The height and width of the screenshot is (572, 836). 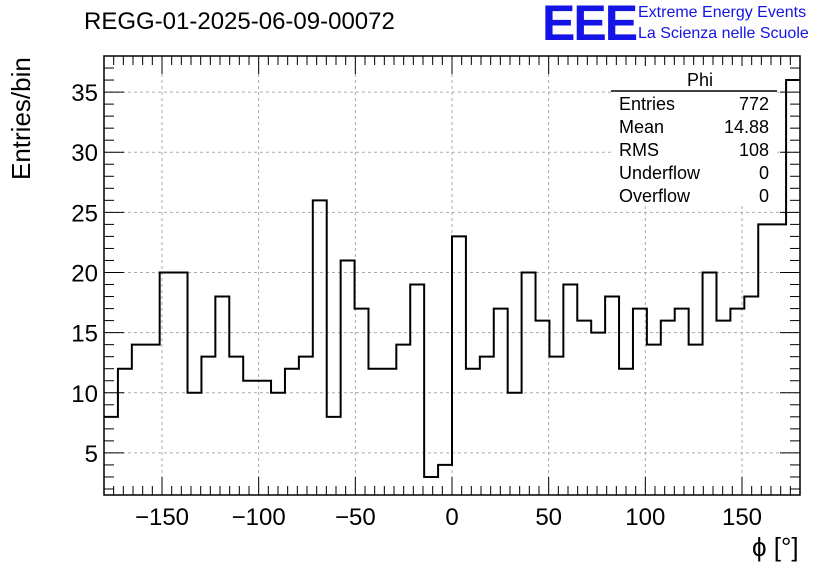 I want to click on x-tick-label: −100, so click(x=259, y=517).